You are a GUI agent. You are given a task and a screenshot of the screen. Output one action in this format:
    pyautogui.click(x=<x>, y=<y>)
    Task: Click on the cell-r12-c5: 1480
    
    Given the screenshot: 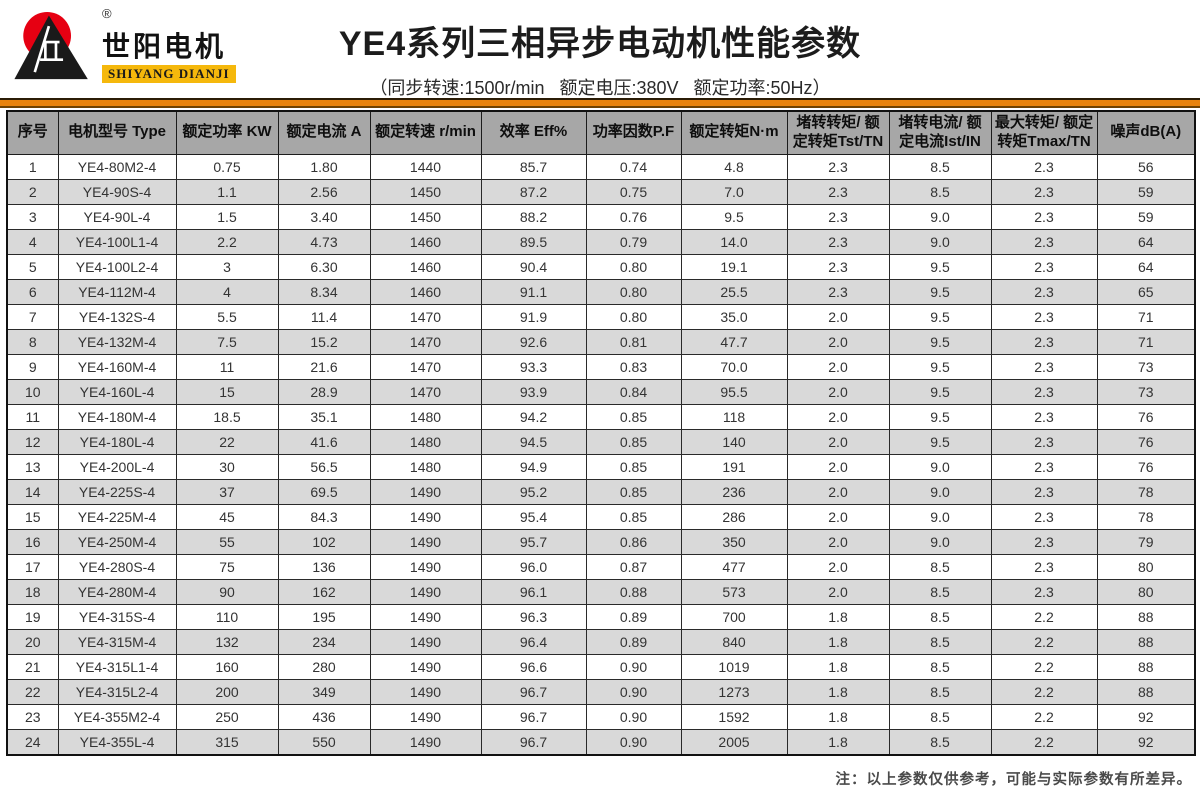 What is the action you would take?
    pyautogui.click(x=425, y=441)
    